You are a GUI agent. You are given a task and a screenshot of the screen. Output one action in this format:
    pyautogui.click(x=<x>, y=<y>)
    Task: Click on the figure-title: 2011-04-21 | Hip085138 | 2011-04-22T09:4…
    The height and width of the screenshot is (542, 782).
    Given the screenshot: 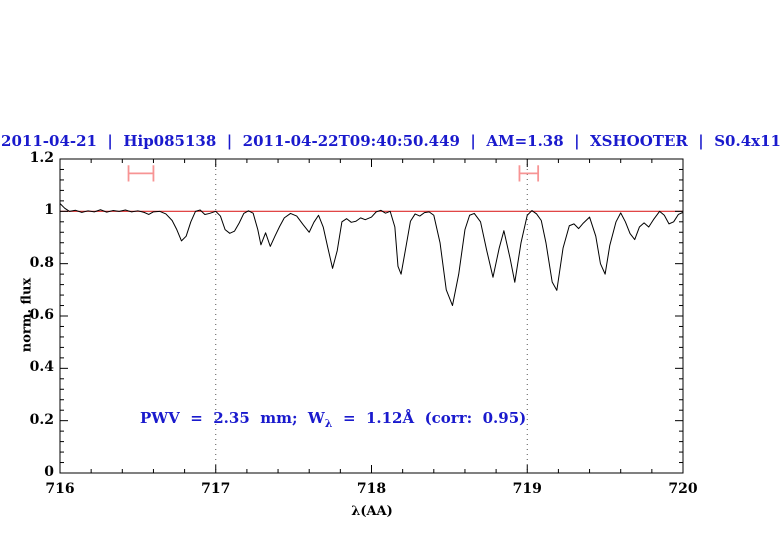 What is the action you would take?
    pyautogui.click(x=391, y=141)
    